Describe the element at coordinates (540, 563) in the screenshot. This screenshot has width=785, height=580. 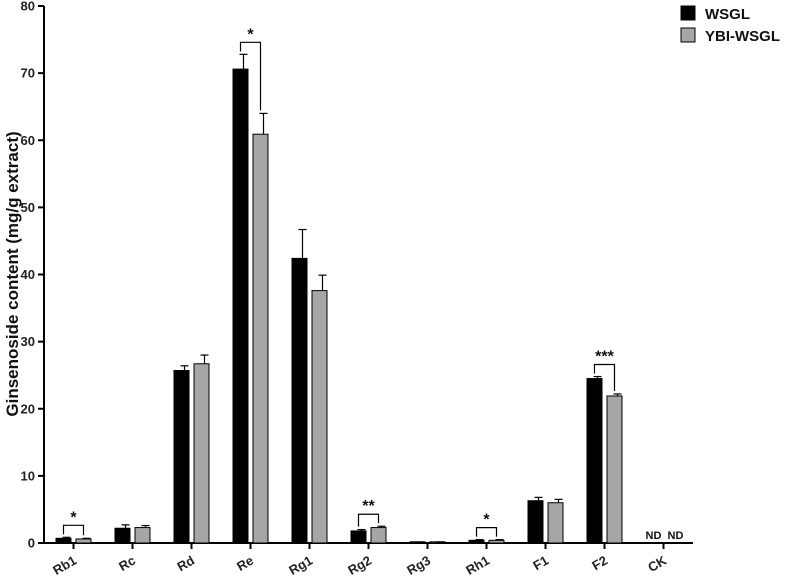
I see `x-tick-label: F1` at that location.